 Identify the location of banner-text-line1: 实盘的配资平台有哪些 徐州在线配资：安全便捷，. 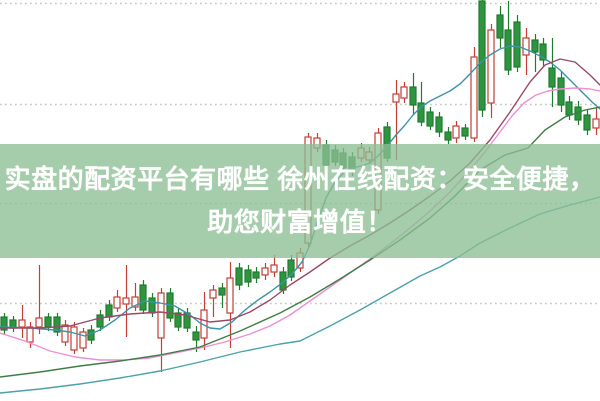
(300, 179).